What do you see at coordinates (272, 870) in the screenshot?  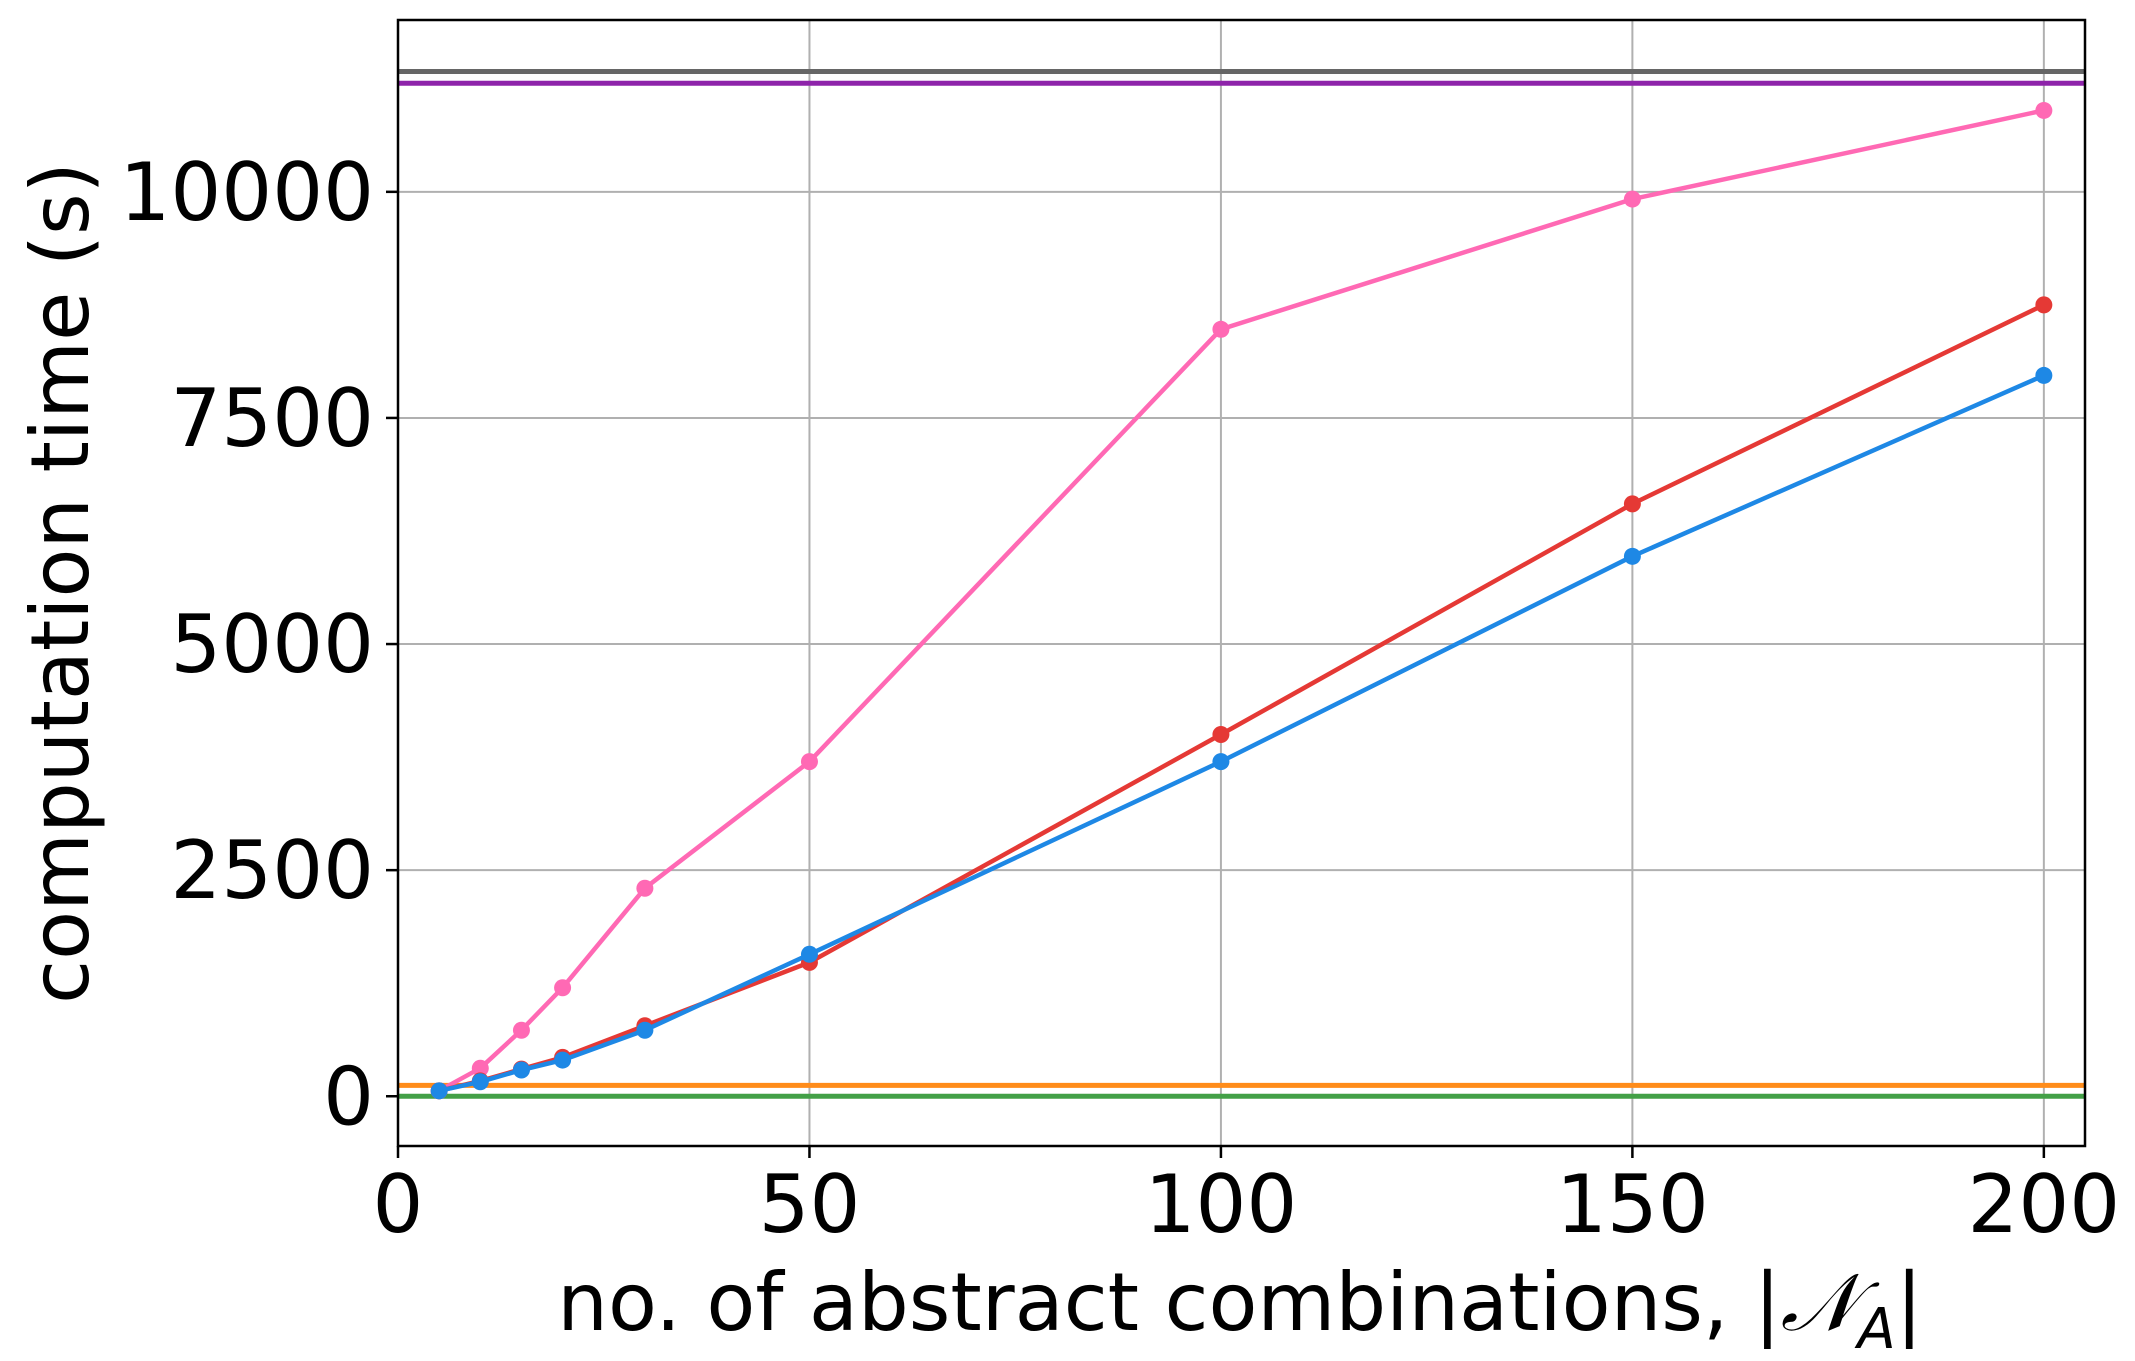 I see `y-tick-label: 2500` at bounding box center [272, 870].